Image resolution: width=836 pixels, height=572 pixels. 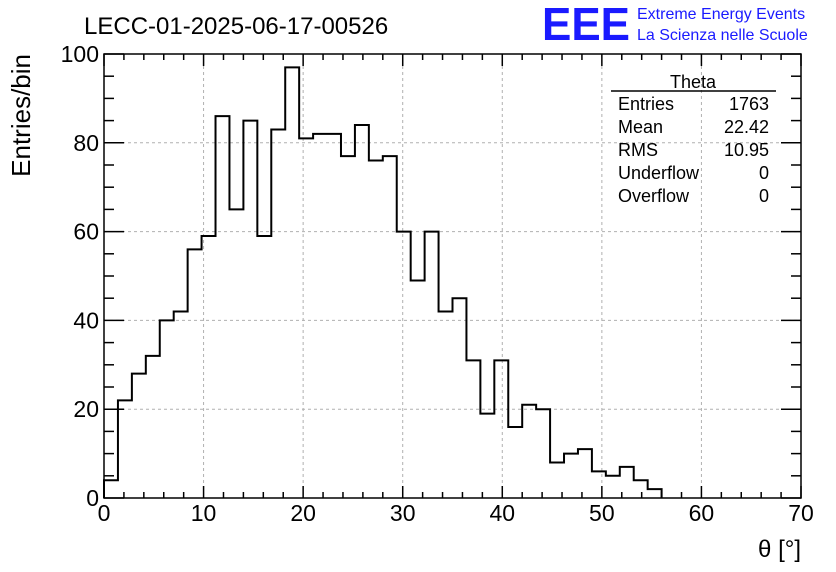 What do you see at coordinates (638, 150) in the screenshot?
I see `stats-label: RMS` at bounding box center [638, 150].